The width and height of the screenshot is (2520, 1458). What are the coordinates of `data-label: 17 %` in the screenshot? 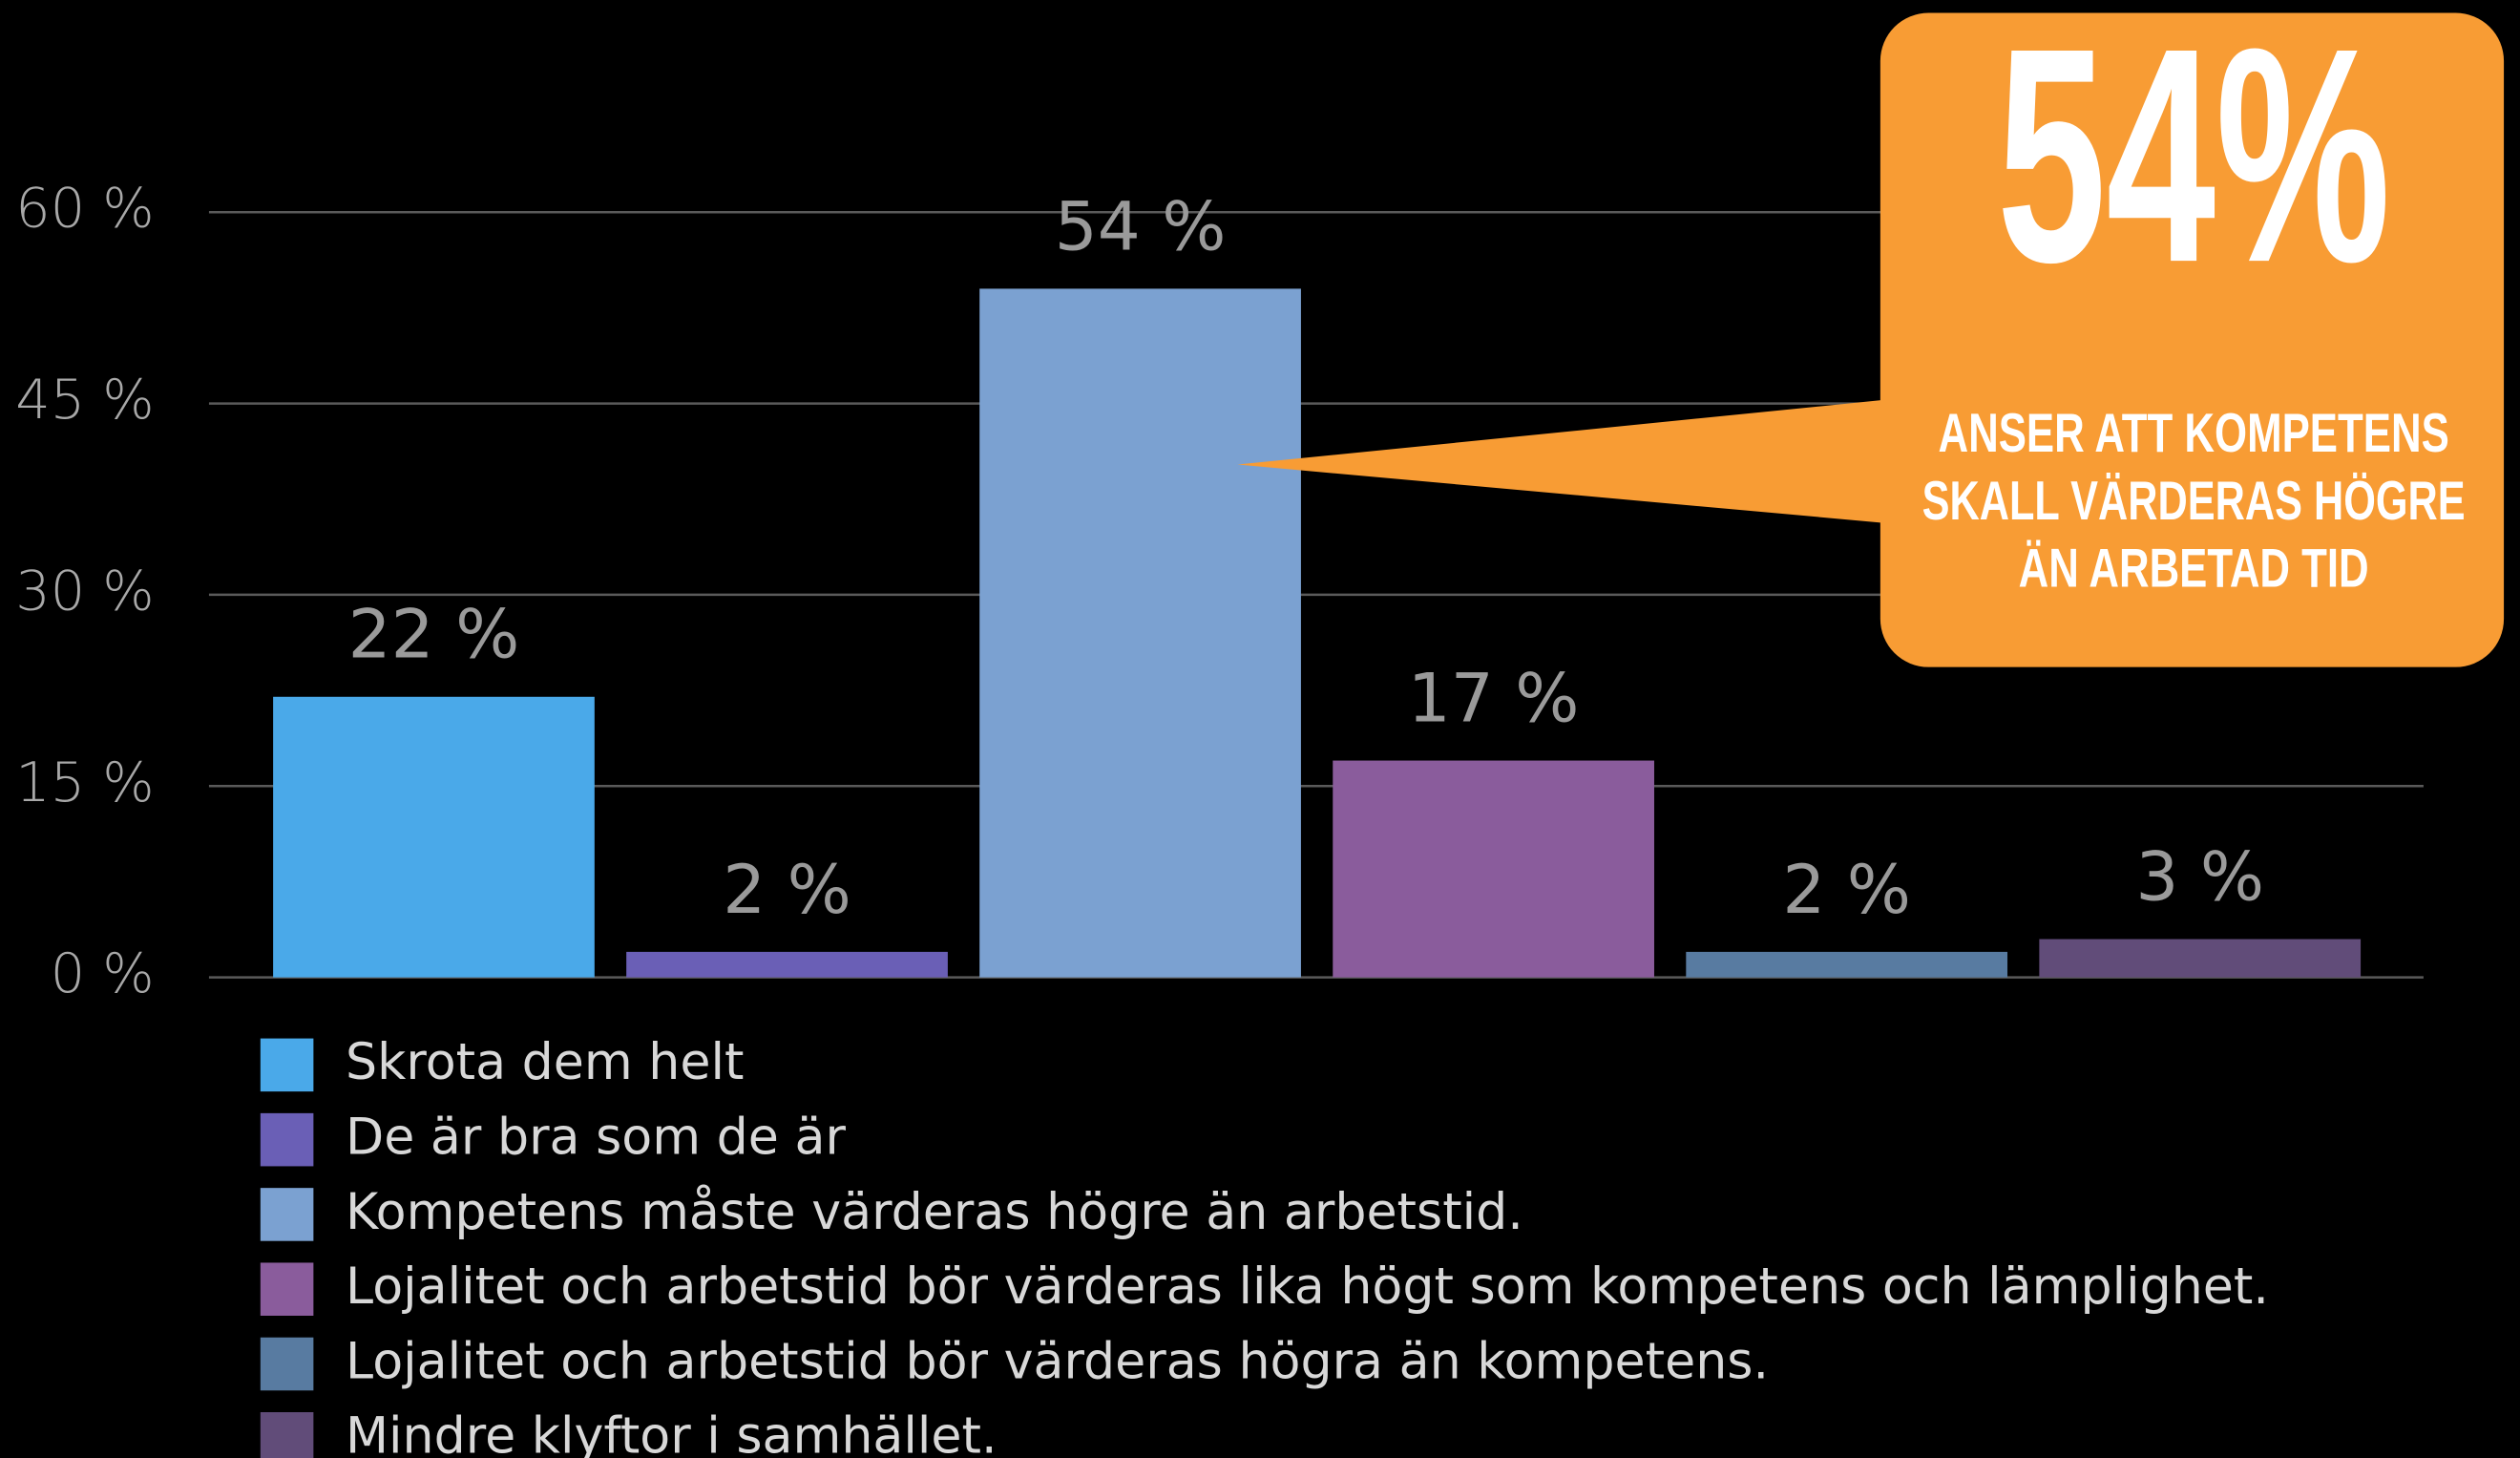 It's located at (1494, 698).